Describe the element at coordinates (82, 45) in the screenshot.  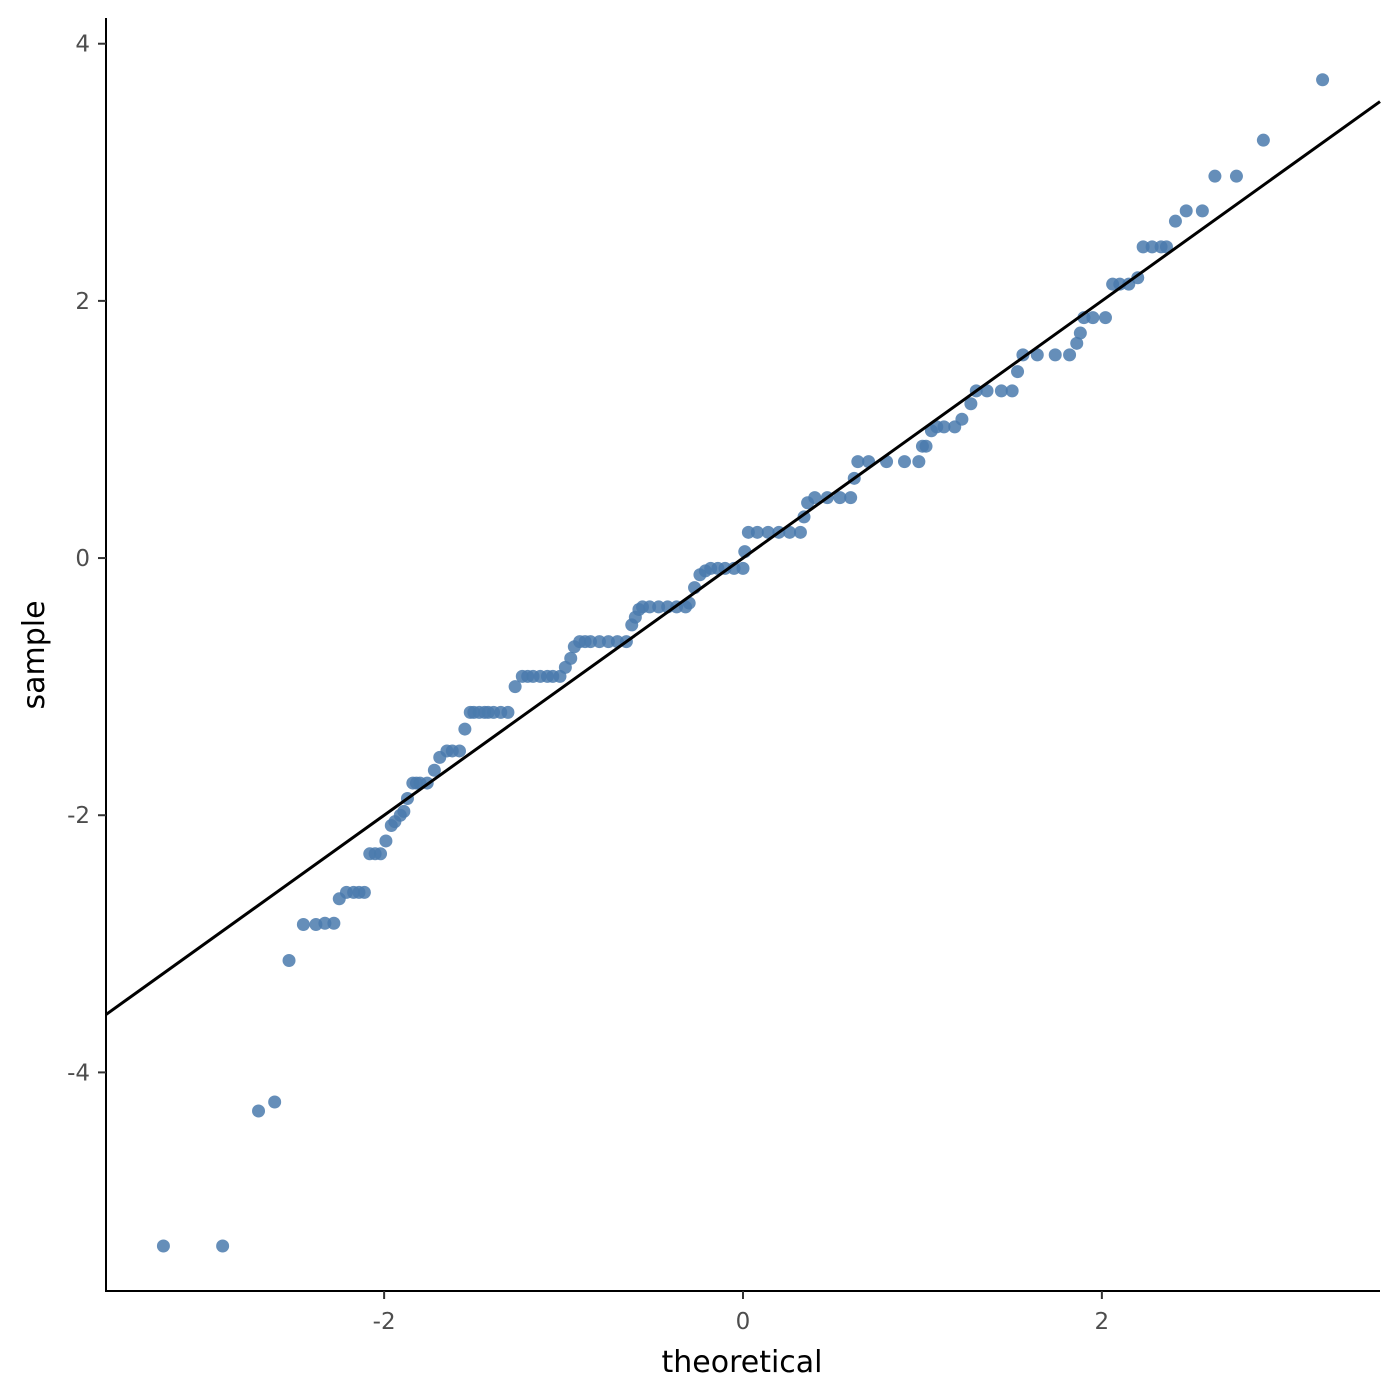
I see `y-tick-label: 4` at that location.